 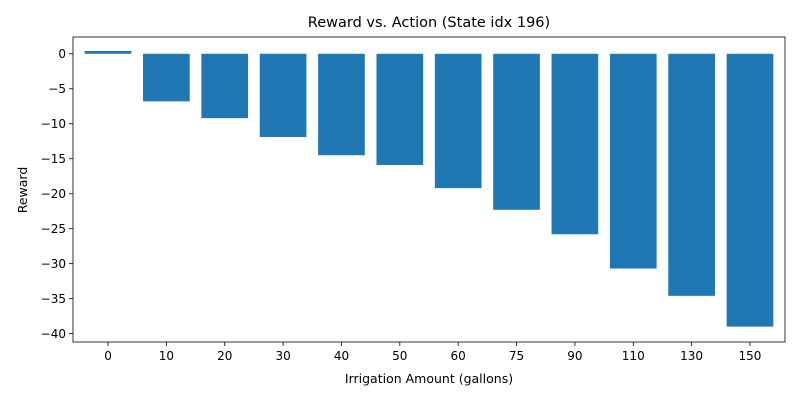 I want to click on y-tick-label: −35, so click(x=53, y=299).